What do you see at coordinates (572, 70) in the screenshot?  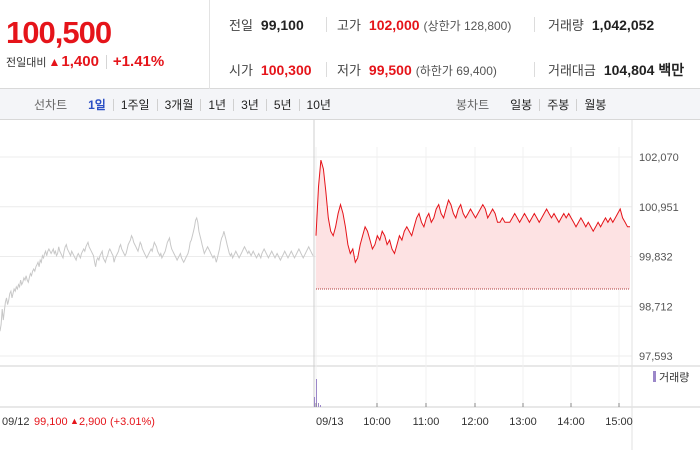 I see `turnover-label: 거래대금` at bounding box center [572, 70].